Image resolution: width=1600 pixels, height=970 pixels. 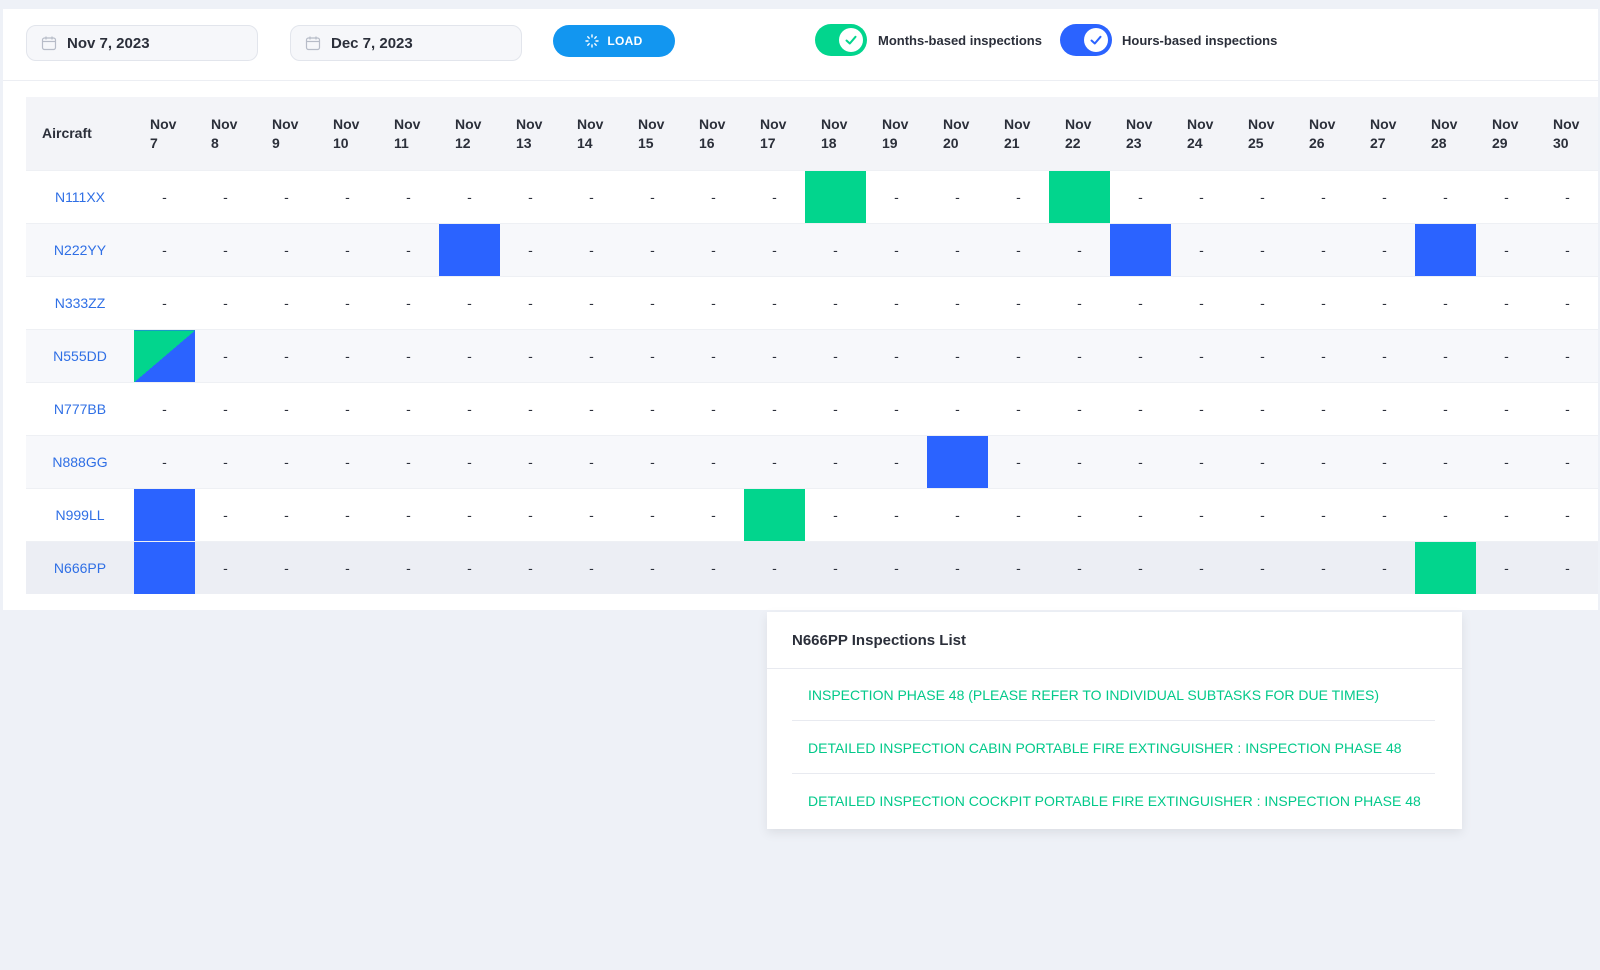 I want to click on day-number-label: 13, so click(x=524, y=142).